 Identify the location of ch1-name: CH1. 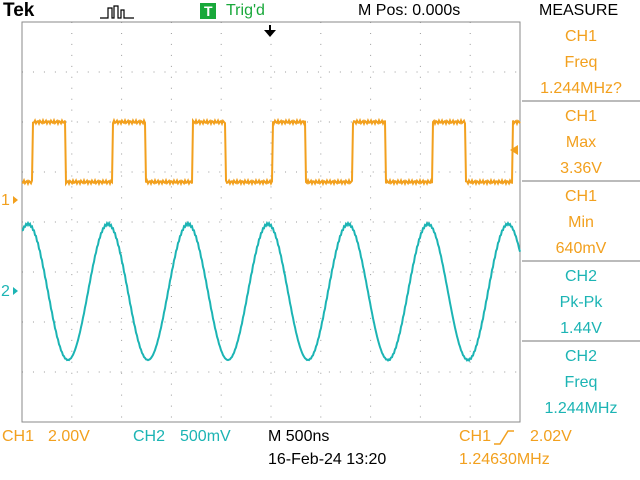
(18, 436).